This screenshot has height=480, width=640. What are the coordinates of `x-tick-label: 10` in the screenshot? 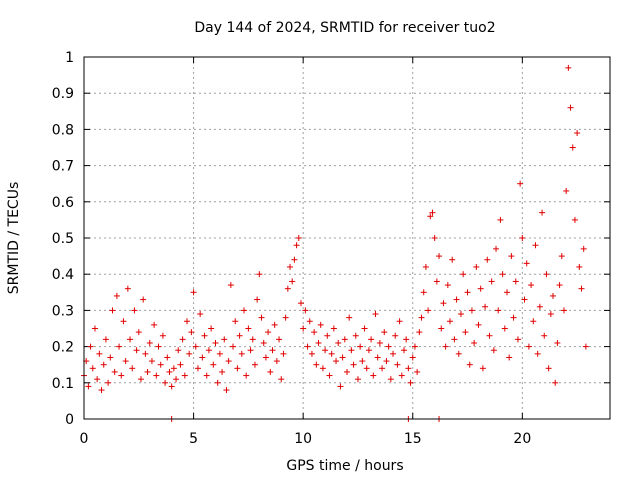 It's located at (303, 439).